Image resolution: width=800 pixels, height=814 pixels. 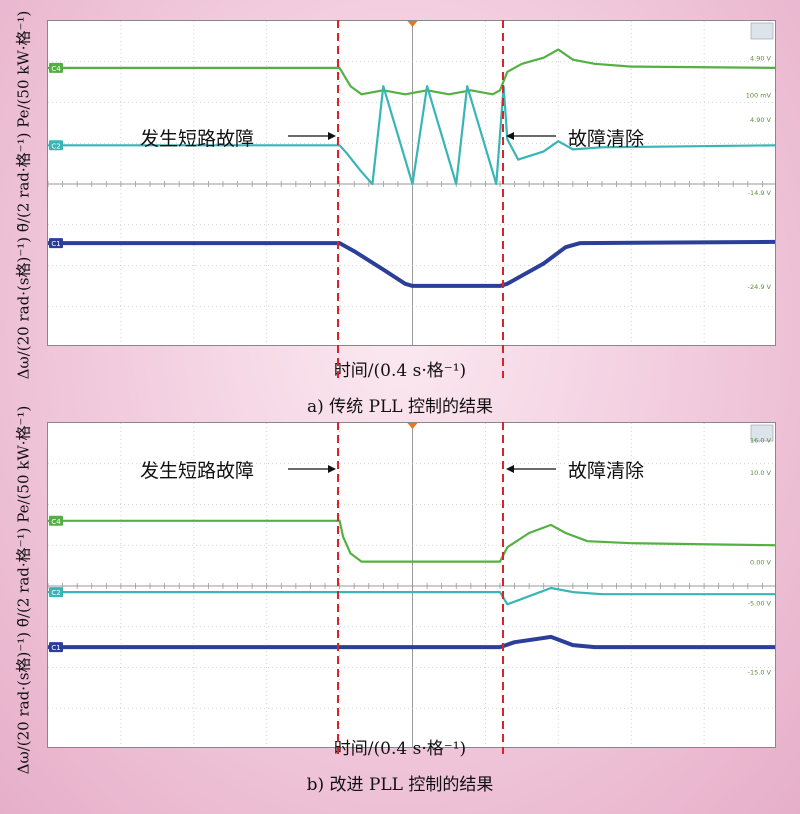 I want to click on right-scale-label-1: 10.0 V, so click(x=761, y=473).